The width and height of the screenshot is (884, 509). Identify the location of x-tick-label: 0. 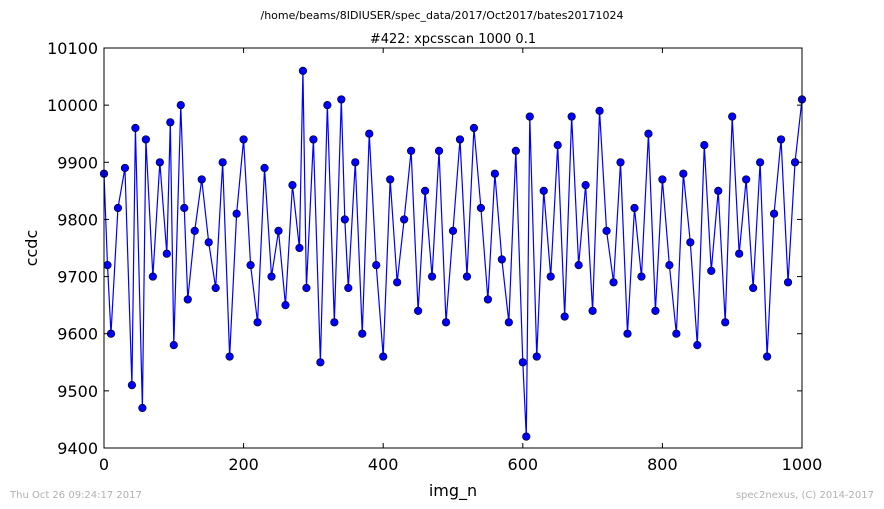
(104, 464).